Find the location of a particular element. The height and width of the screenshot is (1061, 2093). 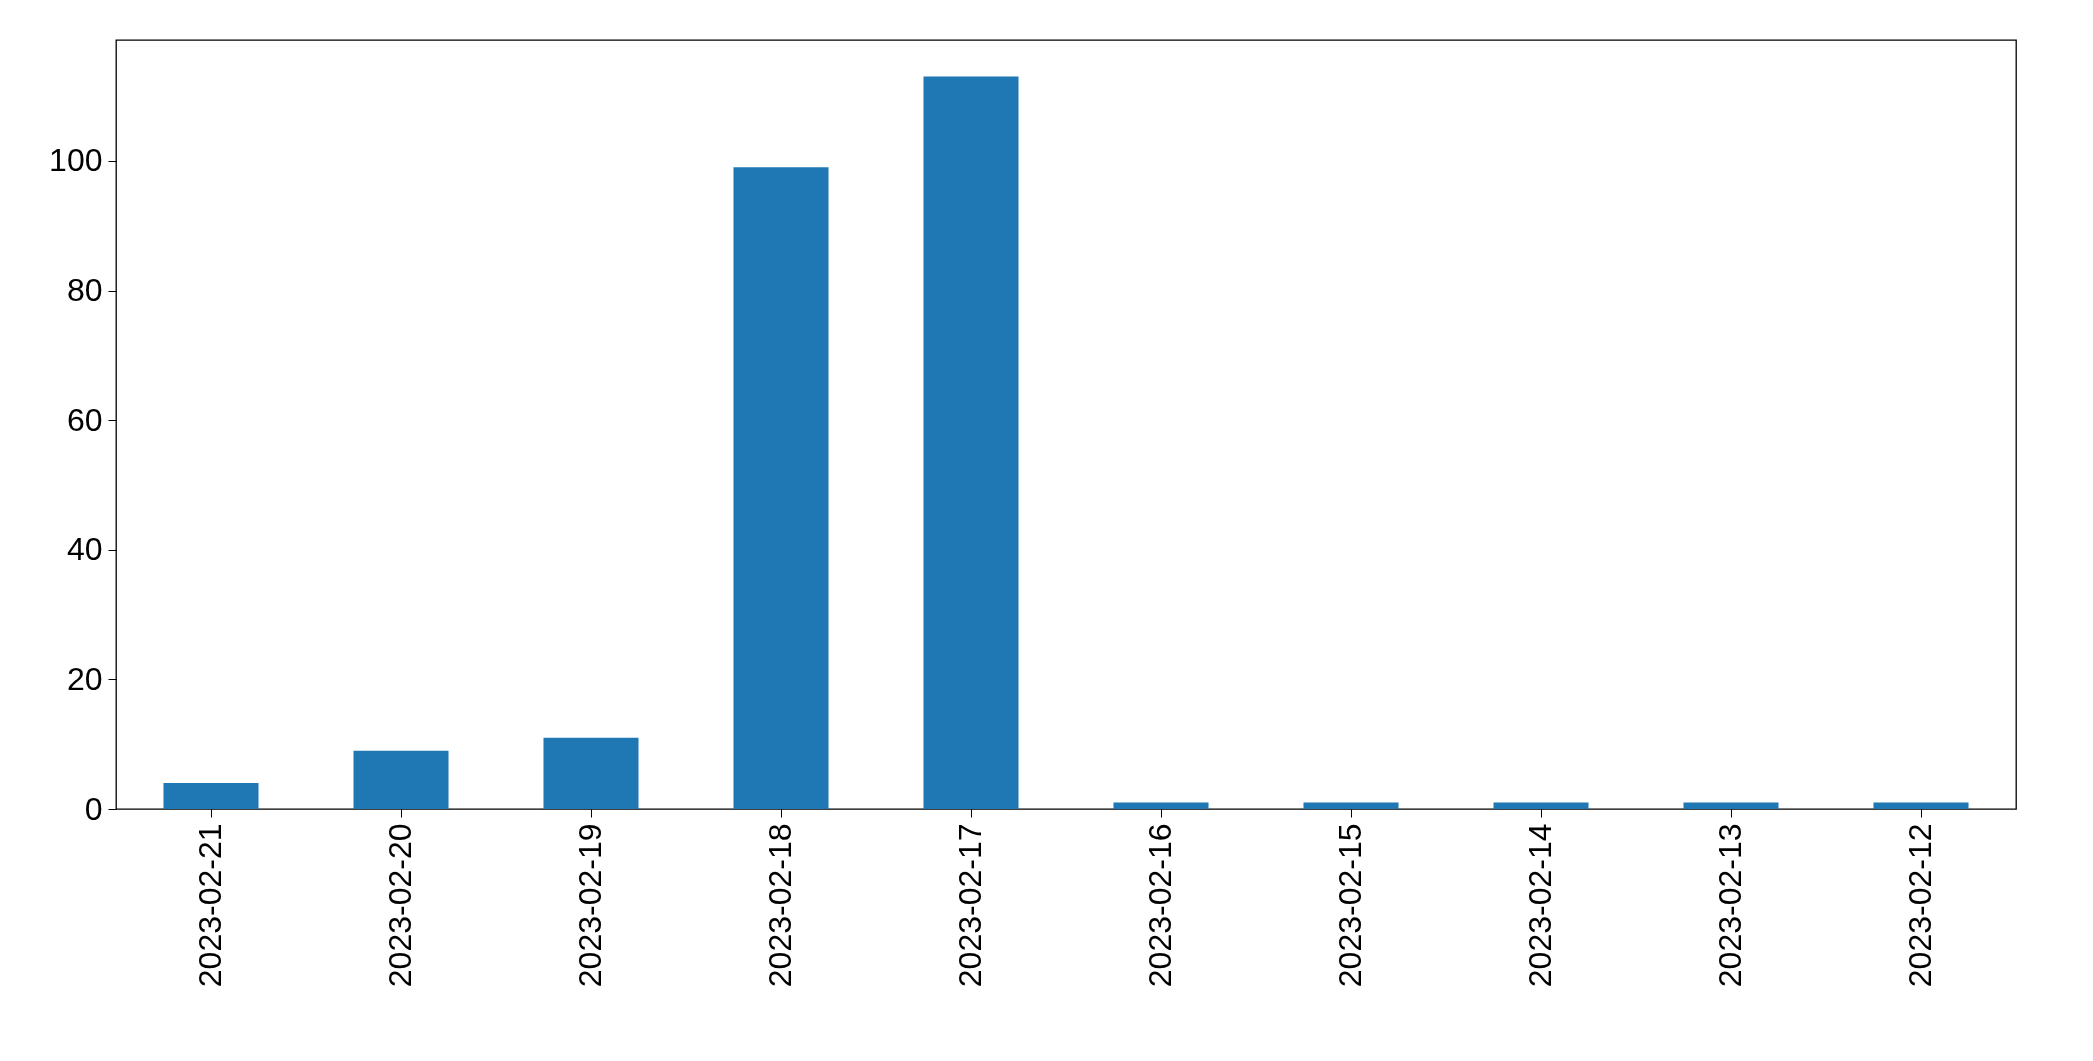

x-tick-label: 2023-02-18 is located at coordinates (780, 905).